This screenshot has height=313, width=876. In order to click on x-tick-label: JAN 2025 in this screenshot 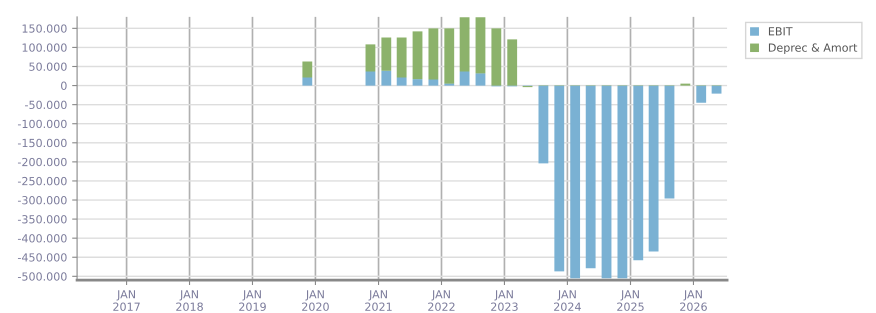, I will do `click(630, 300)`.